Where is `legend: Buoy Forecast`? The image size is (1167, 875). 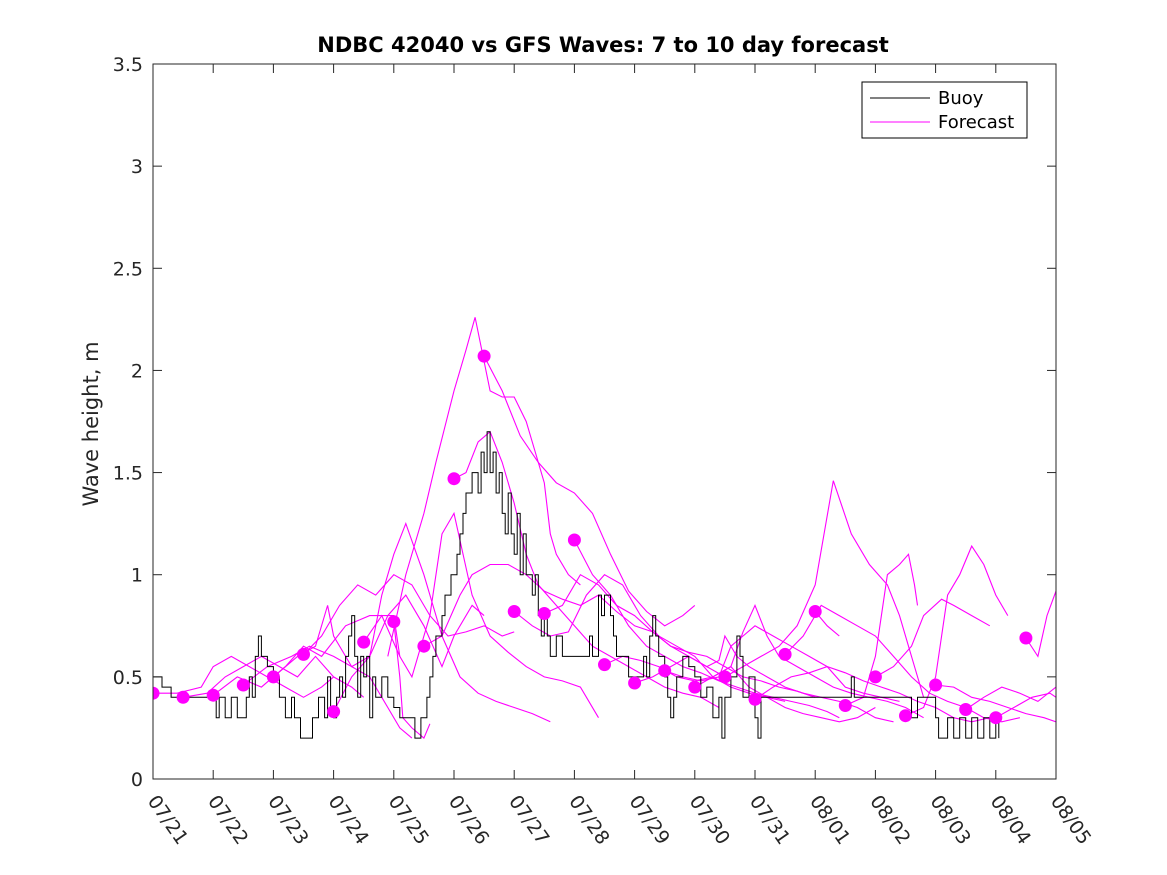
legend: Buoy Forecast is located at coordinates (944, 110).